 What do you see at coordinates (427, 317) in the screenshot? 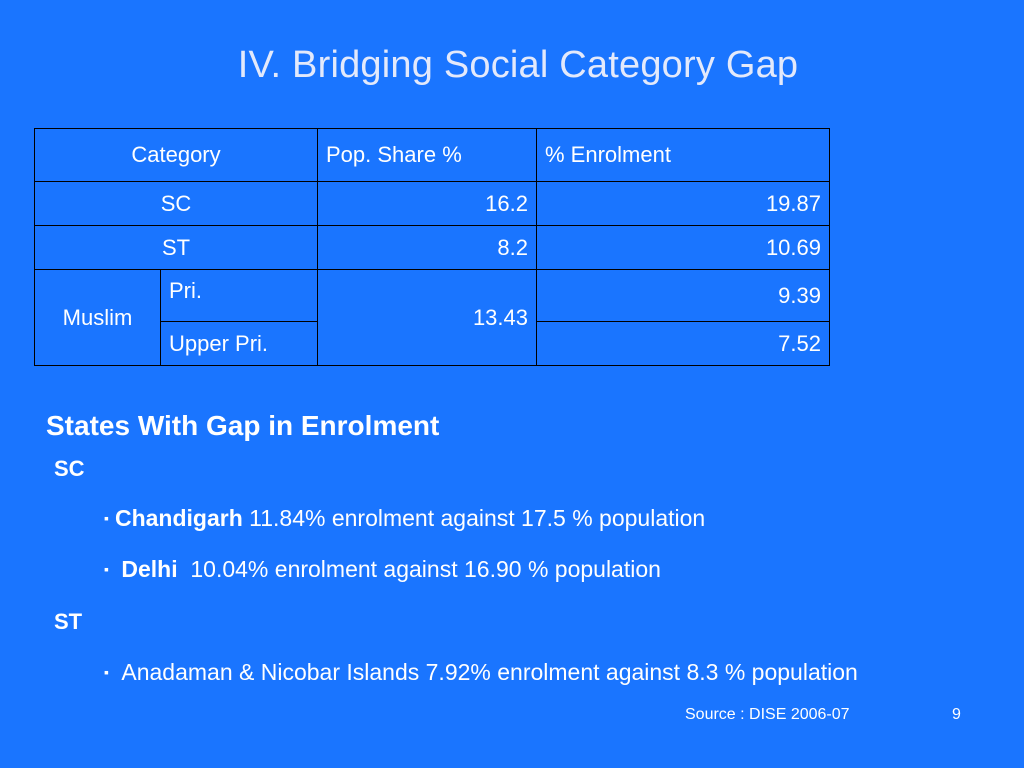
I see `cell-pop-share-muslim: 13.43` at bounding box center [427, 317].